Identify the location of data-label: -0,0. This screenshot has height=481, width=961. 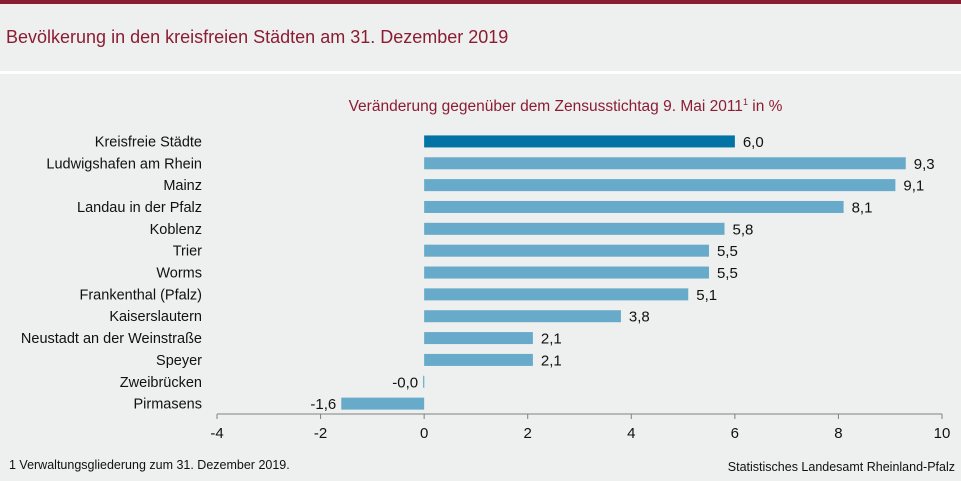
(405, 382).